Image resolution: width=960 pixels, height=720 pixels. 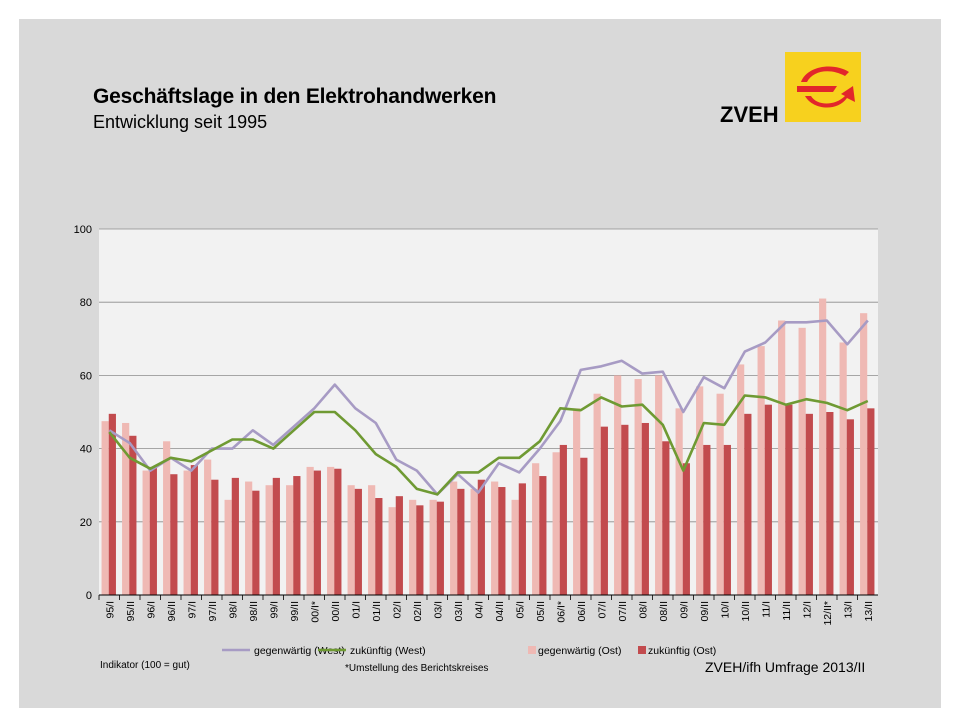 What do you see at coordinates (725, 610) in the screenshot?
I see `x-tick-label: 10/I` at bounding box center [725, 610].